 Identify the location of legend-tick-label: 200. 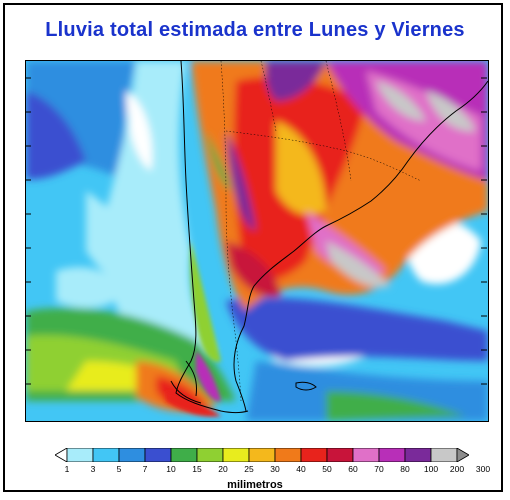
(457, 469).